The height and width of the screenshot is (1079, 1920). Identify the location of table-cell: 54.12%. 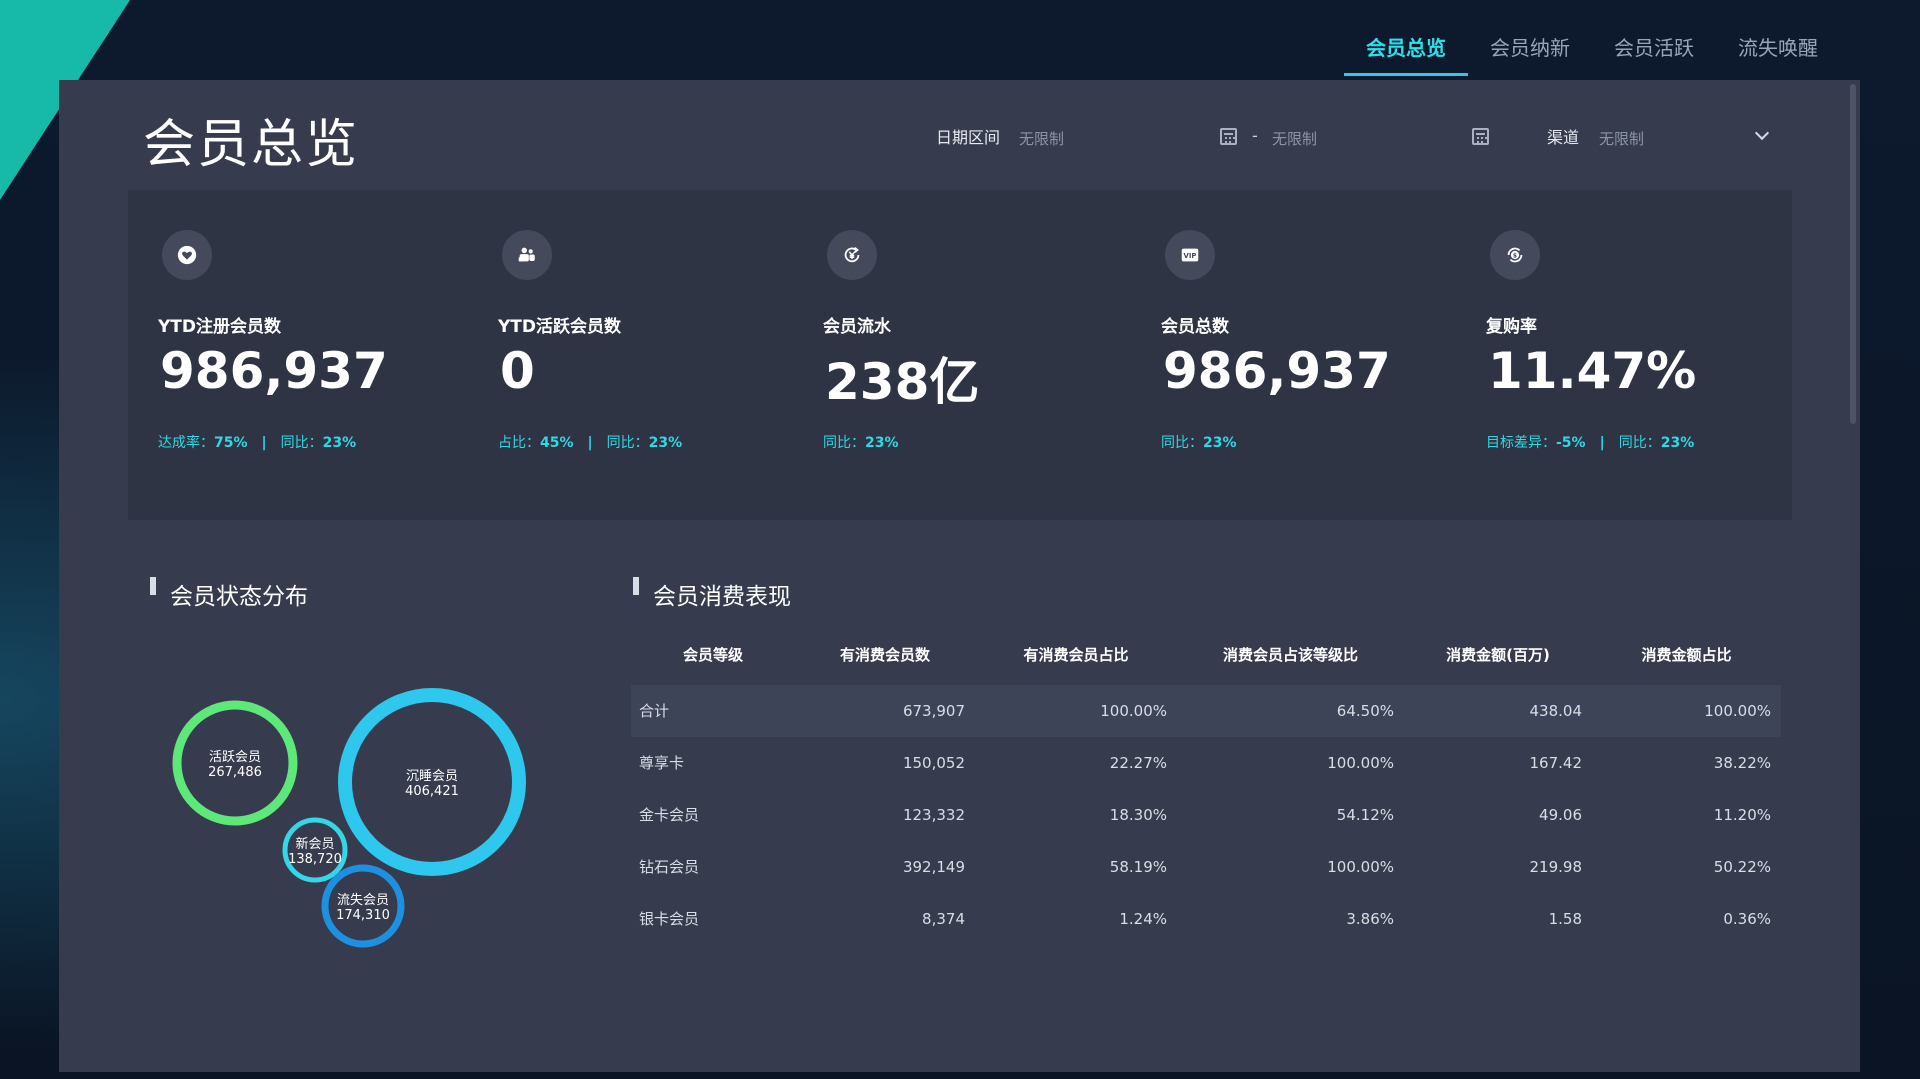
(1365, 815).